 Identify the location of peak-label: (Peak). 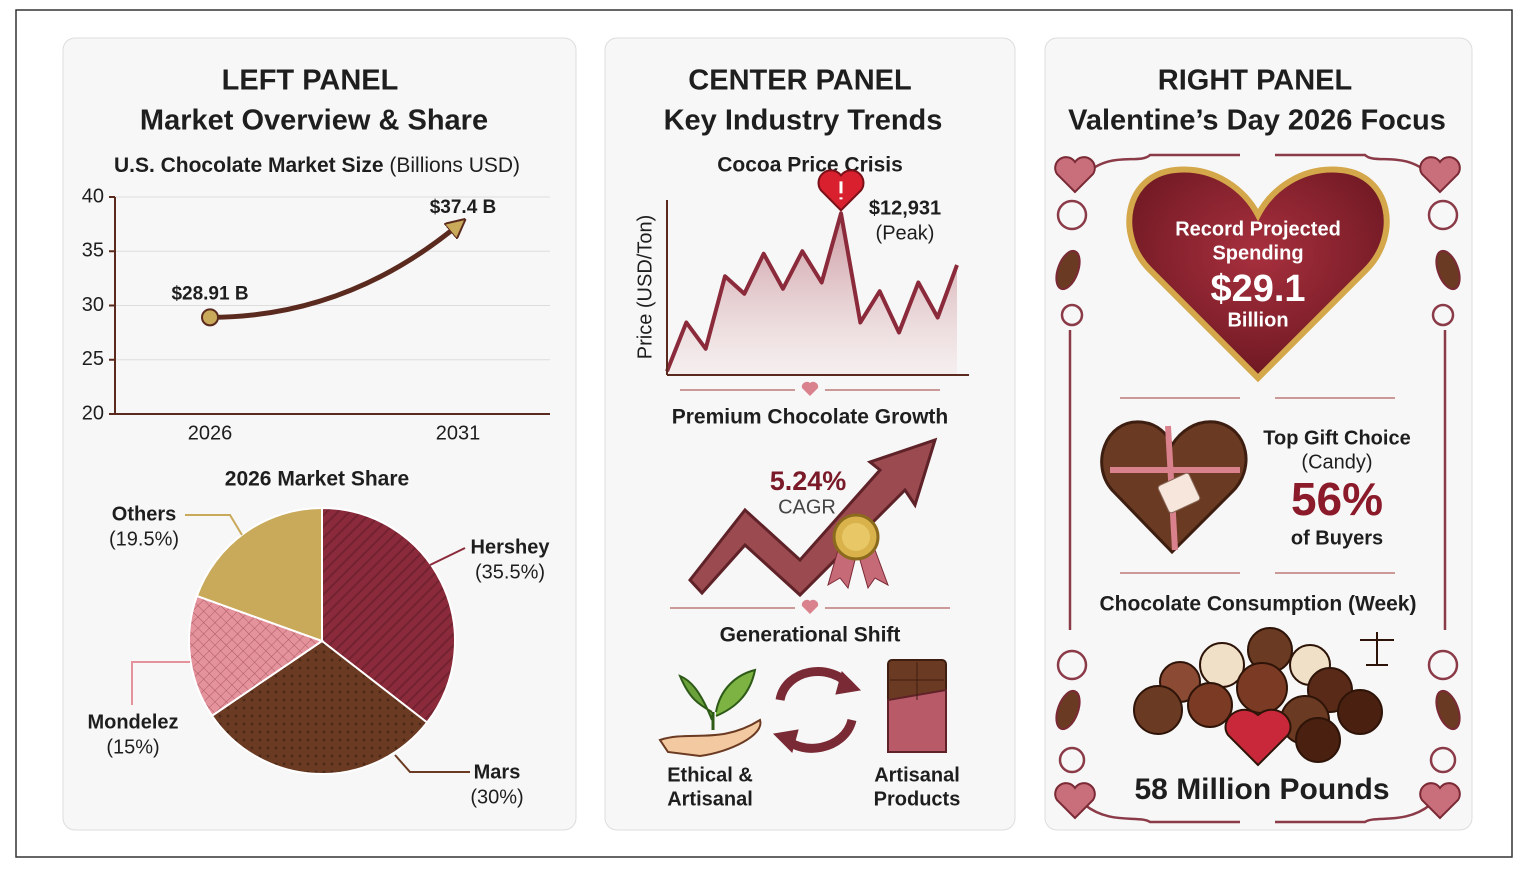
(905, 233).